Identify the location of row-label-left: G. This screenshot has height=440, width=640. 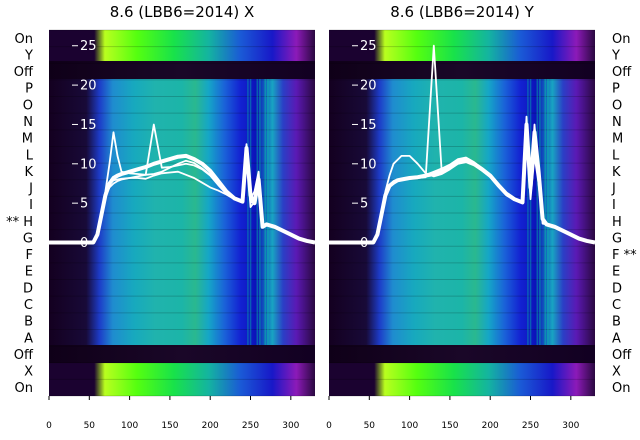
(28, 238).